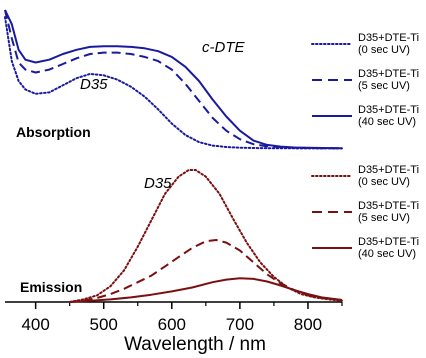  What do you see at coordinates (206, 271) in the screenshot?
I see `emission-series-dashed` at bounding box center [206, 271].